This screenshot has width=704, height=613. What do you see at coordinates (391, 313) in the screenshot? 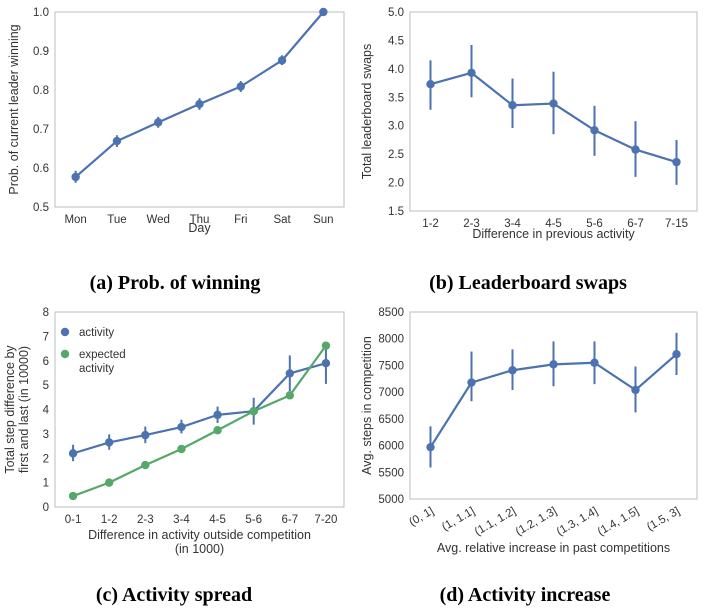
I see `y-tick-label: 8500` at bounding box center [391, 313].